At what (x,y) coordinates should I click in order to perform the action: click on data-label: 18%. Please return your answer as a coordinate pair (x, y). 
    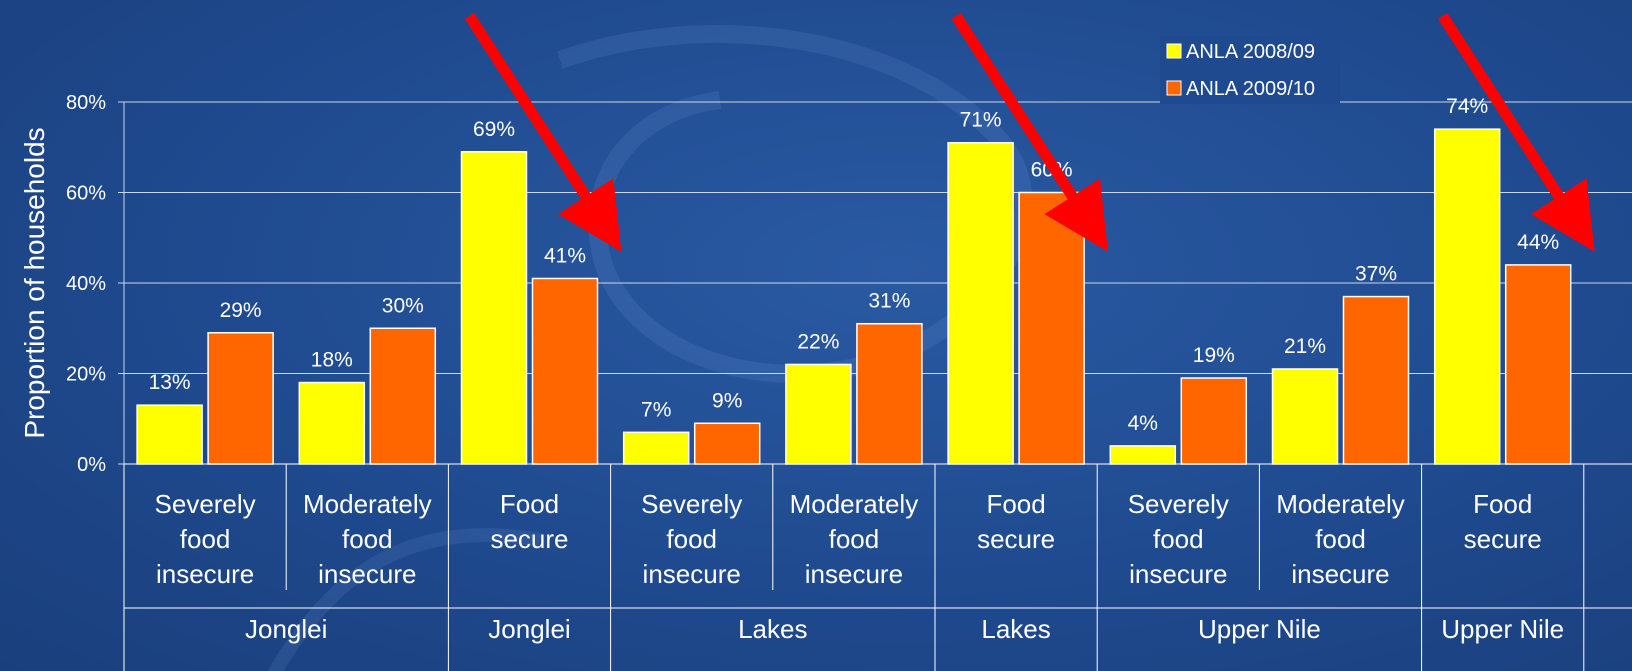
    Looking at the image, I should click on (332, 360).